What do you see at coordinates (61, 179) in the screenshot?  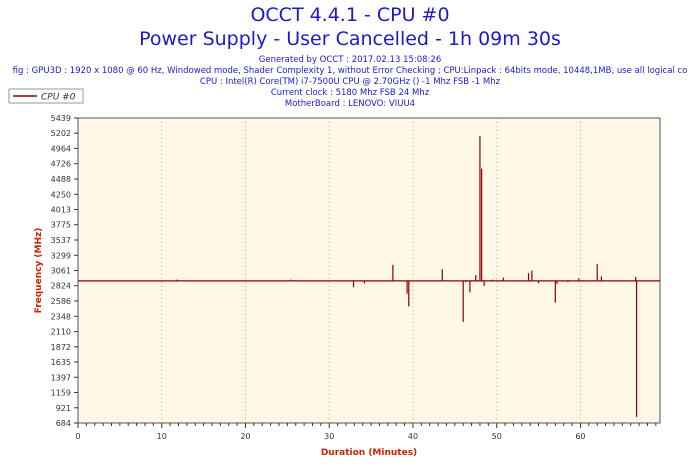 I see `y-tick-label: 4488` at bounding box center [61, 179].